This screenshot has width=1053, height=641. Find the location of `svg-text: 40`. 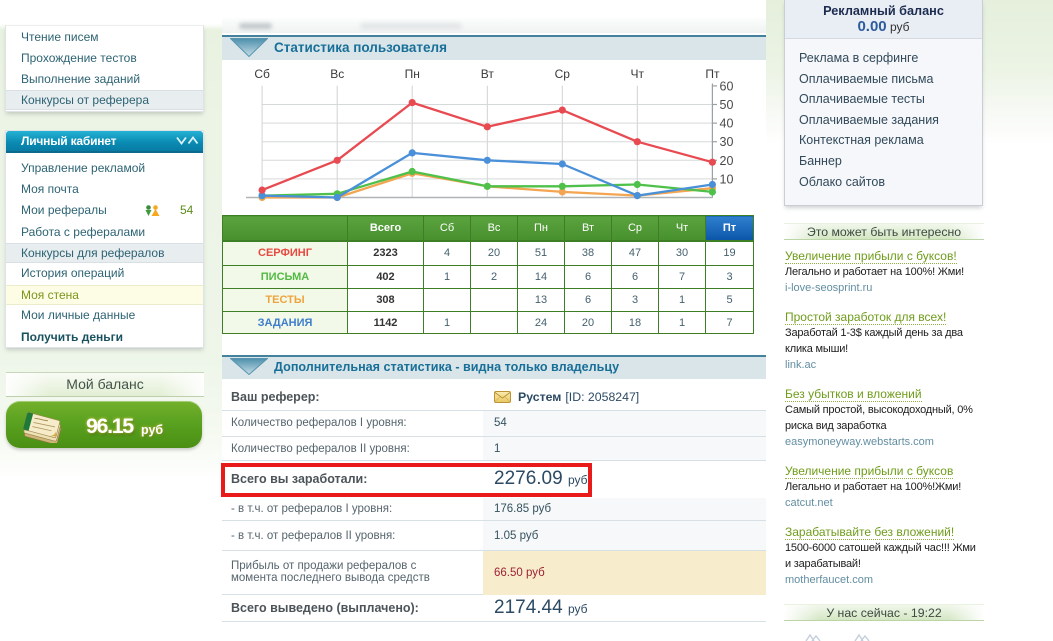

svg-text: 40 is located at coordinates (727, 124).